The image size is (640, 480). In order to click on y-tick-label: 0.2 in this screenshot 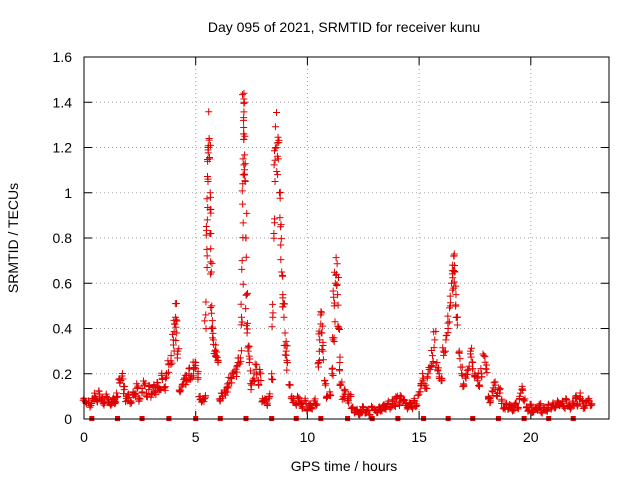, I will do `click(63, 374)`.